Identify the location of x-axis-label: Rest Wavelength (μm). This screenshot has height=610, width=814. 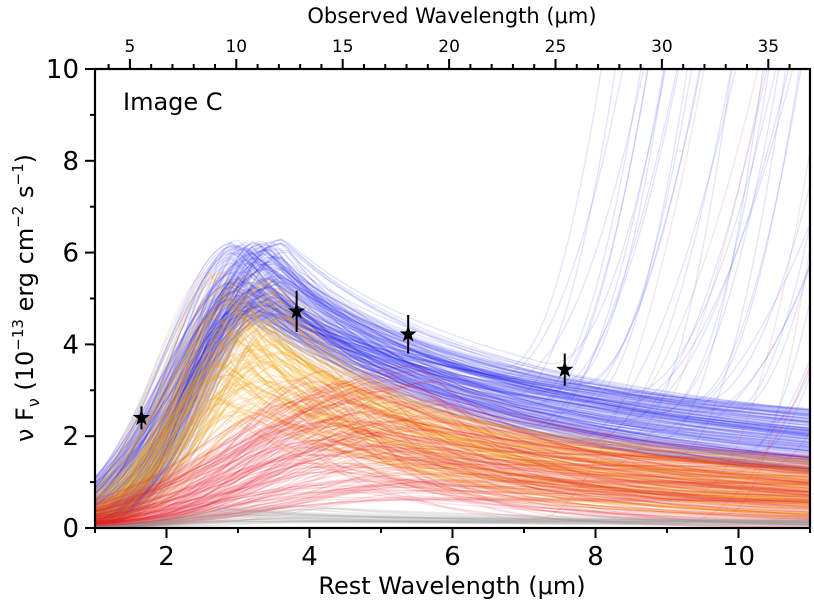
(451, 586).